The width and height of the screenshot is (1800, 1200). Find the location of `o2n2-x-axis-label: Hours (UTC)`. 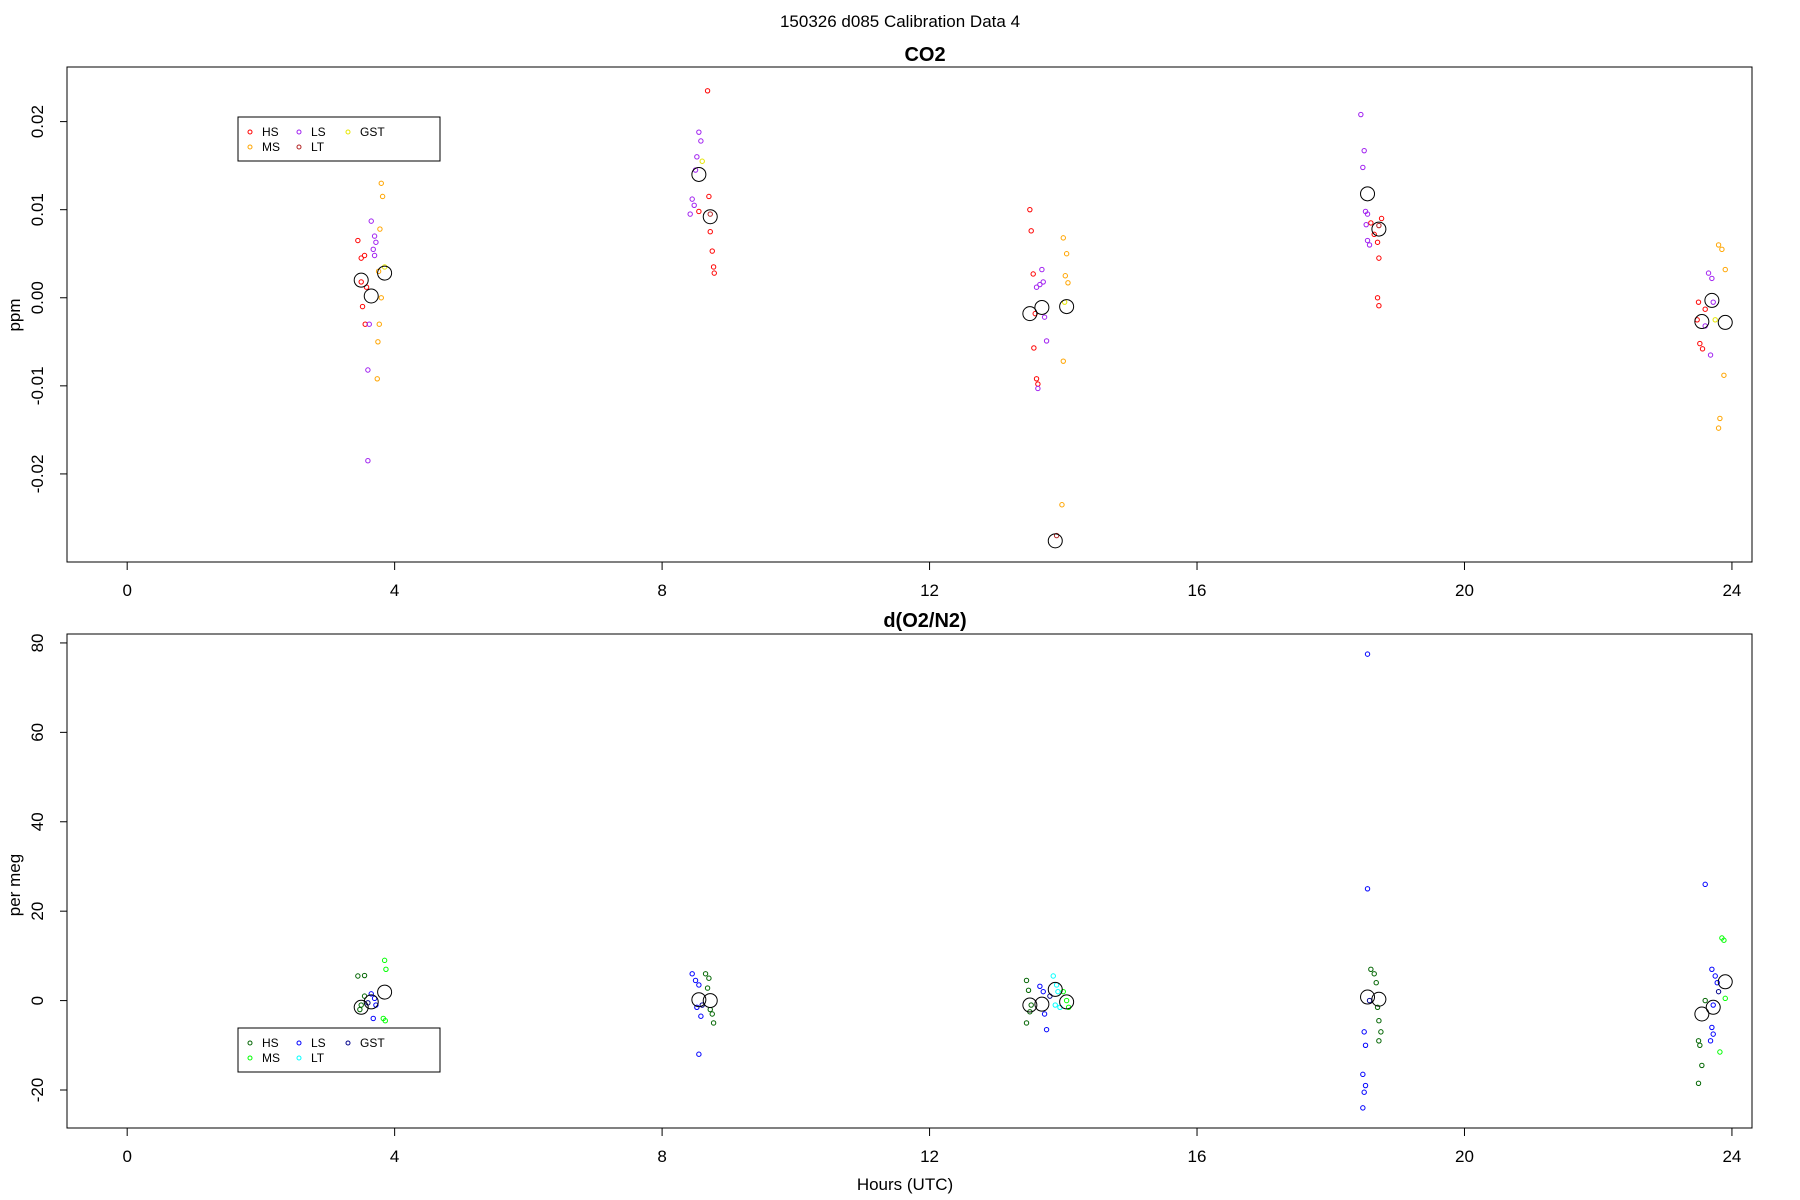

o2n2-x-axis-label: Hours (UTC) is located at coordinates (905, 1184).